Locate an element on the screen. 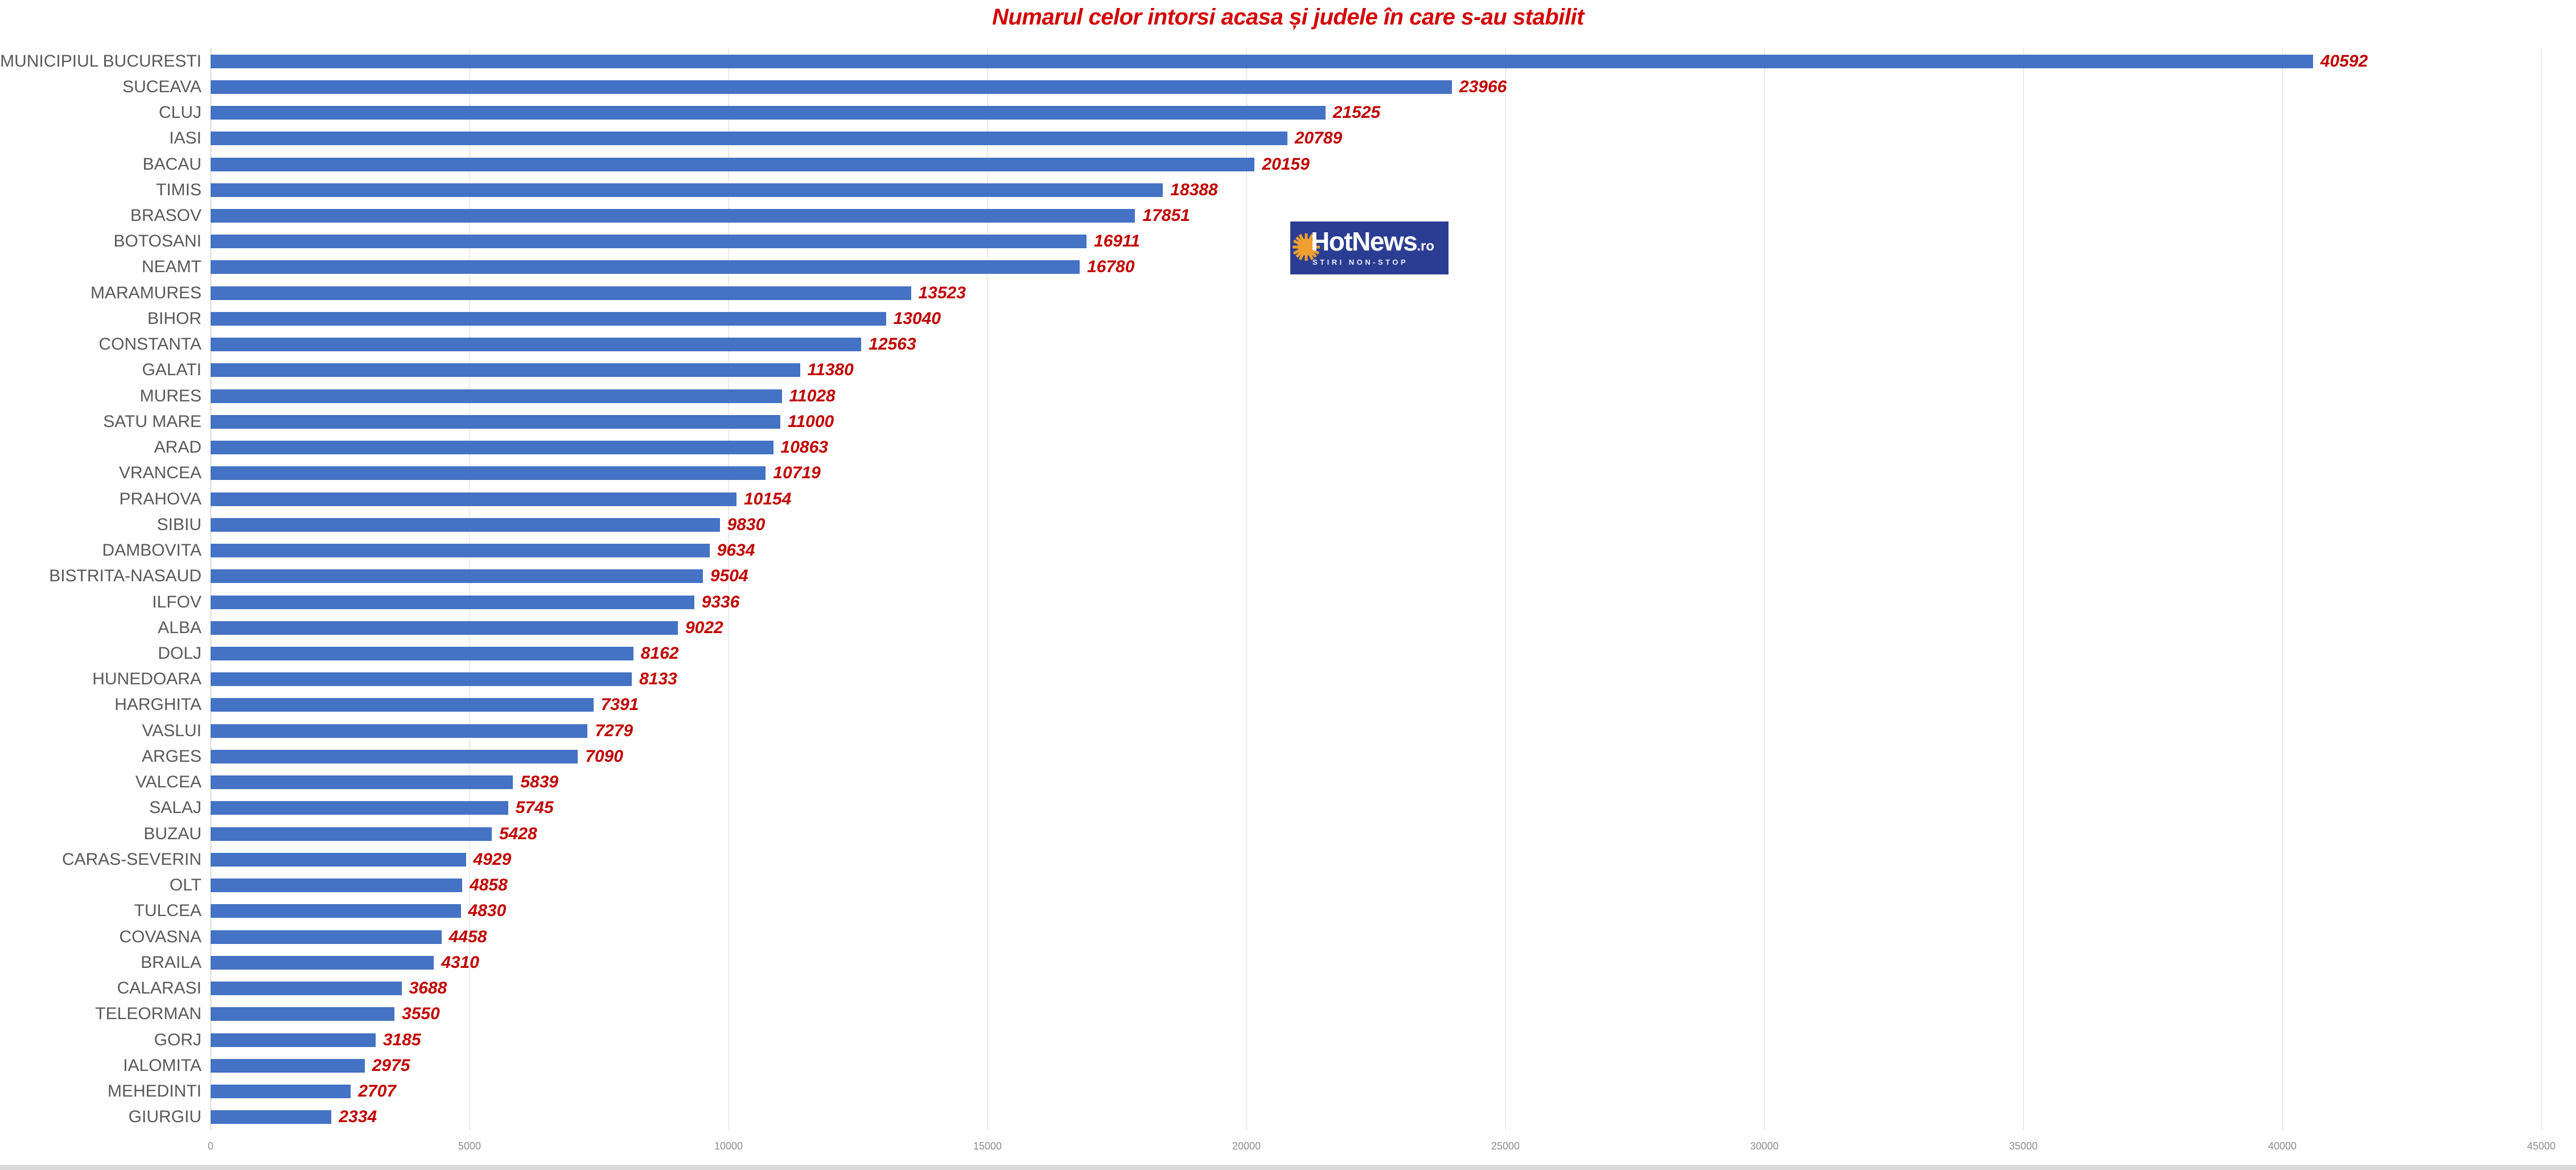 Image resolution: width=2576 pixels, height=1170 pixels. category-label: TIMIS is located at coordinates (179, 189).